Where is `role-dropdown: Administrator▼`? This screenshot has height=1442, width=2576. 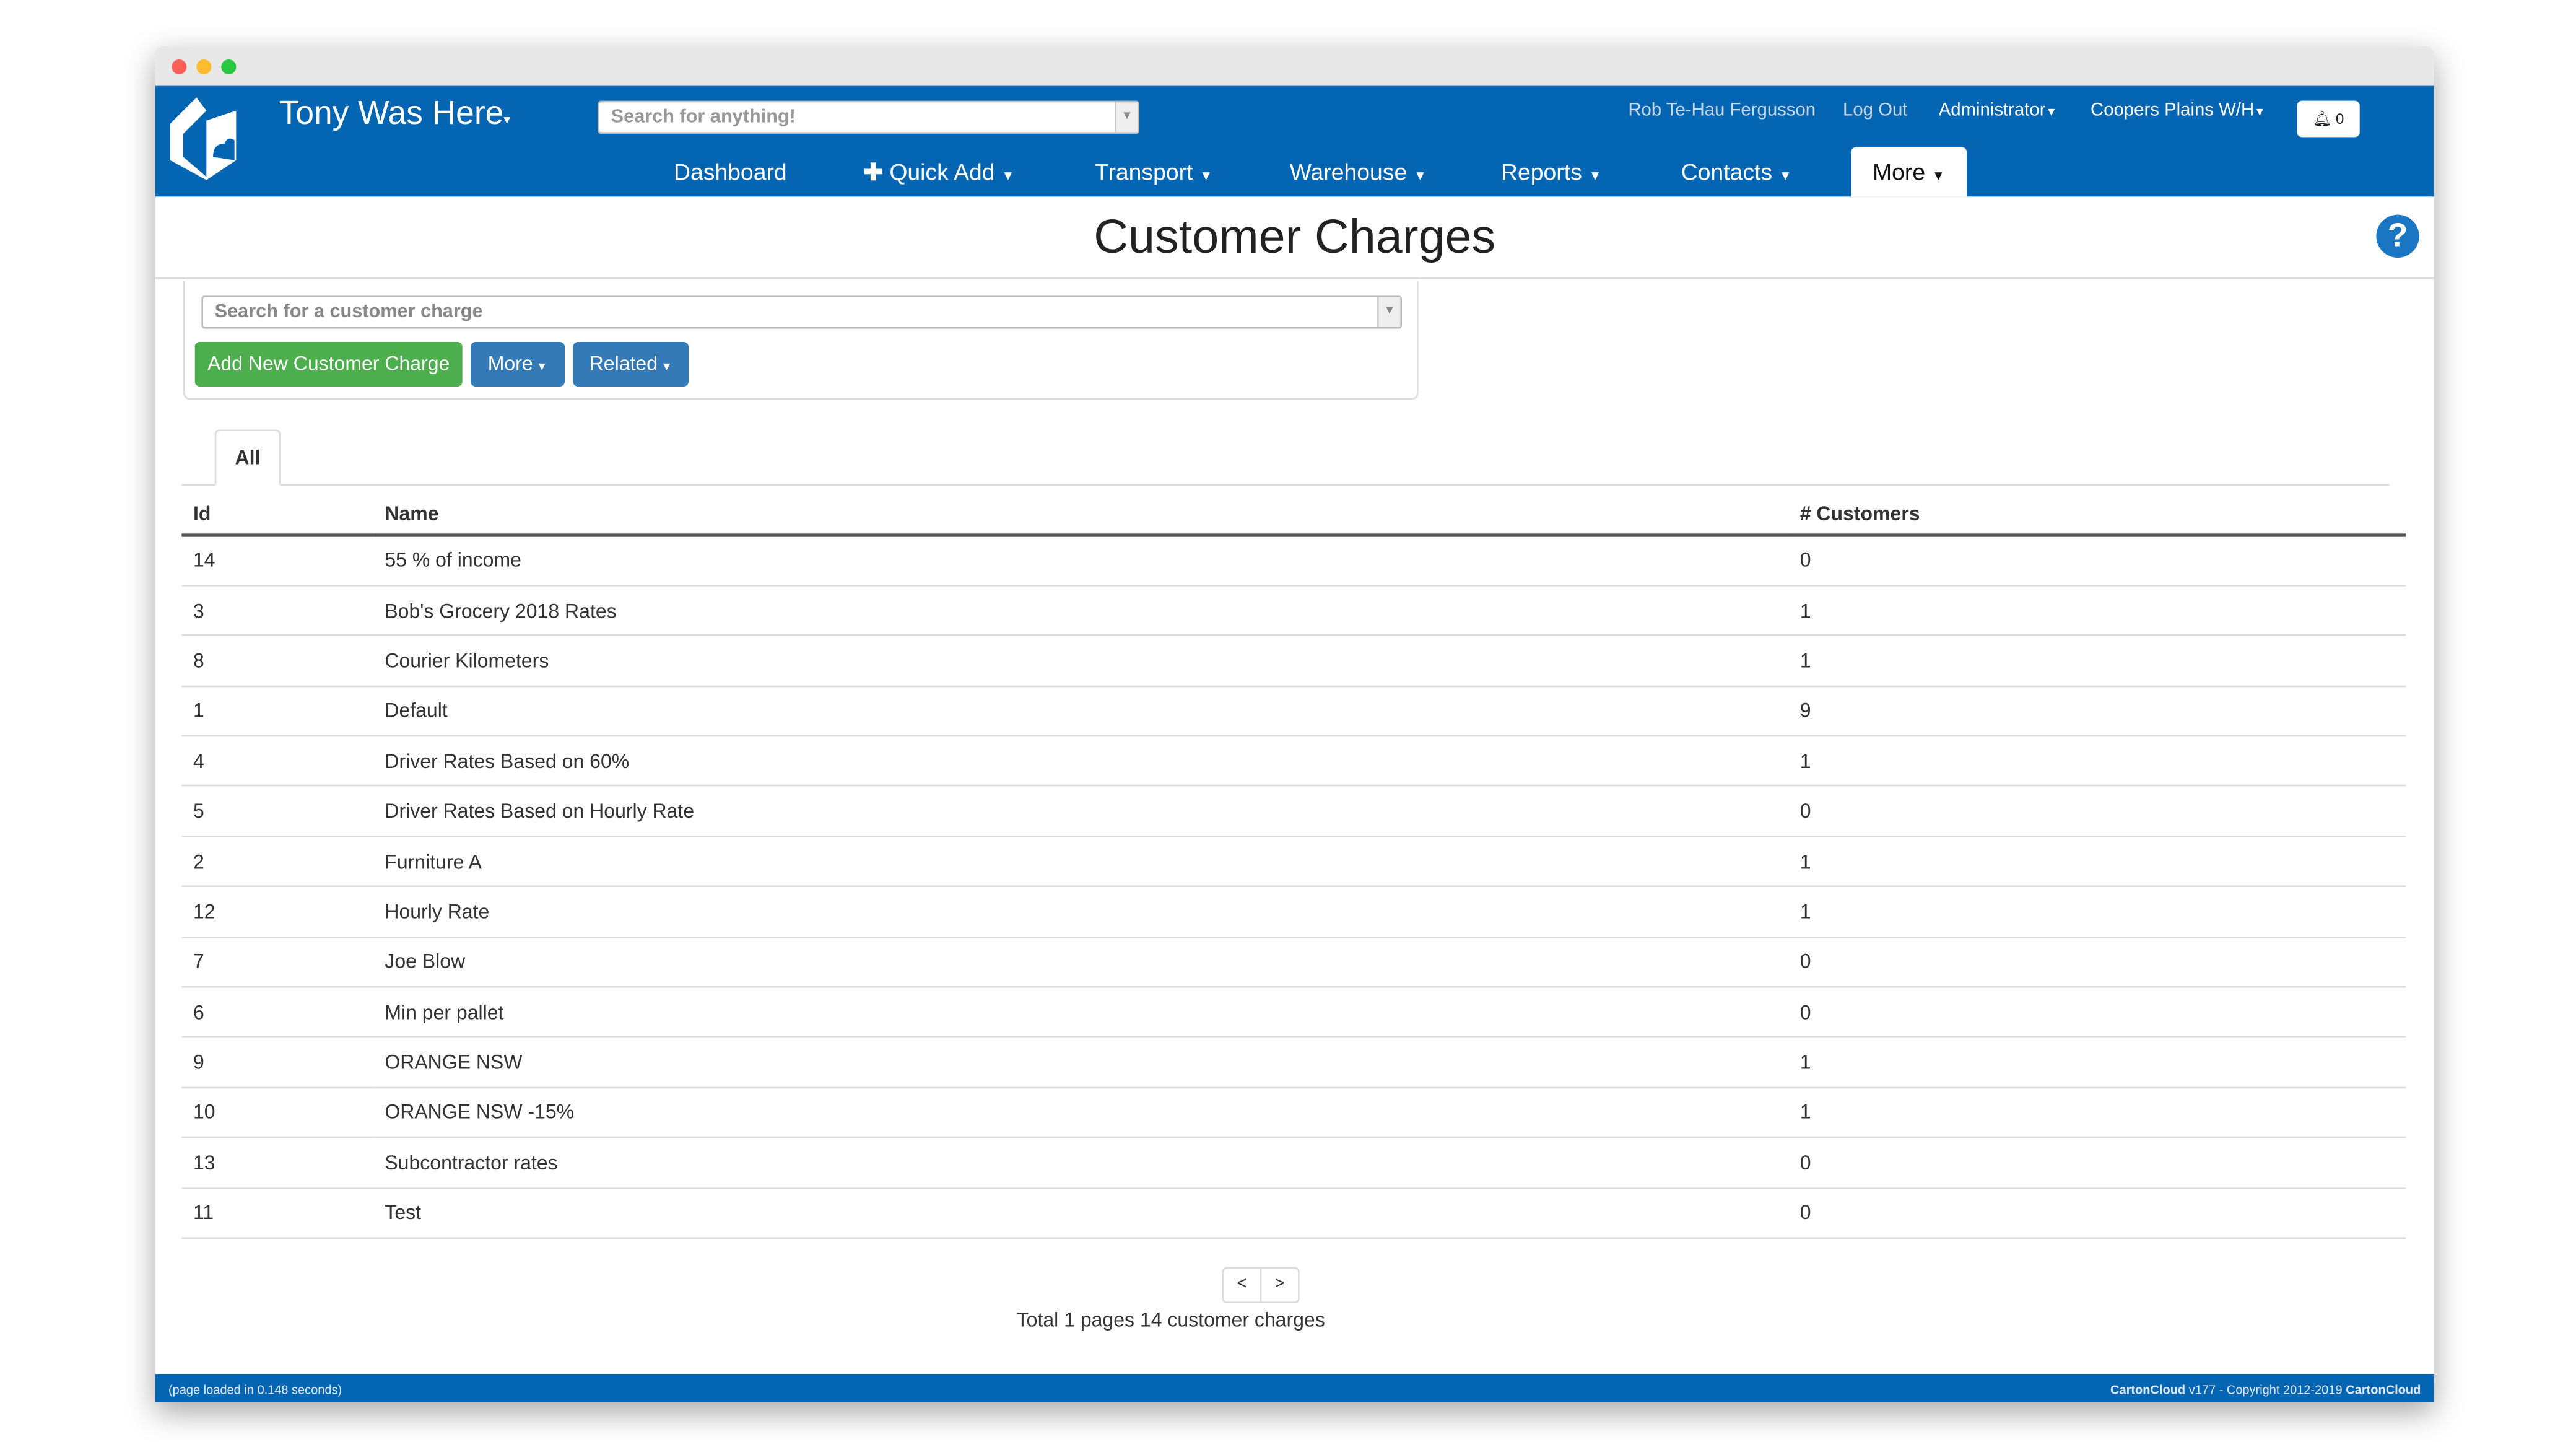
role-dropdown: Administrator▼ is located at coordinates (1997, 110).